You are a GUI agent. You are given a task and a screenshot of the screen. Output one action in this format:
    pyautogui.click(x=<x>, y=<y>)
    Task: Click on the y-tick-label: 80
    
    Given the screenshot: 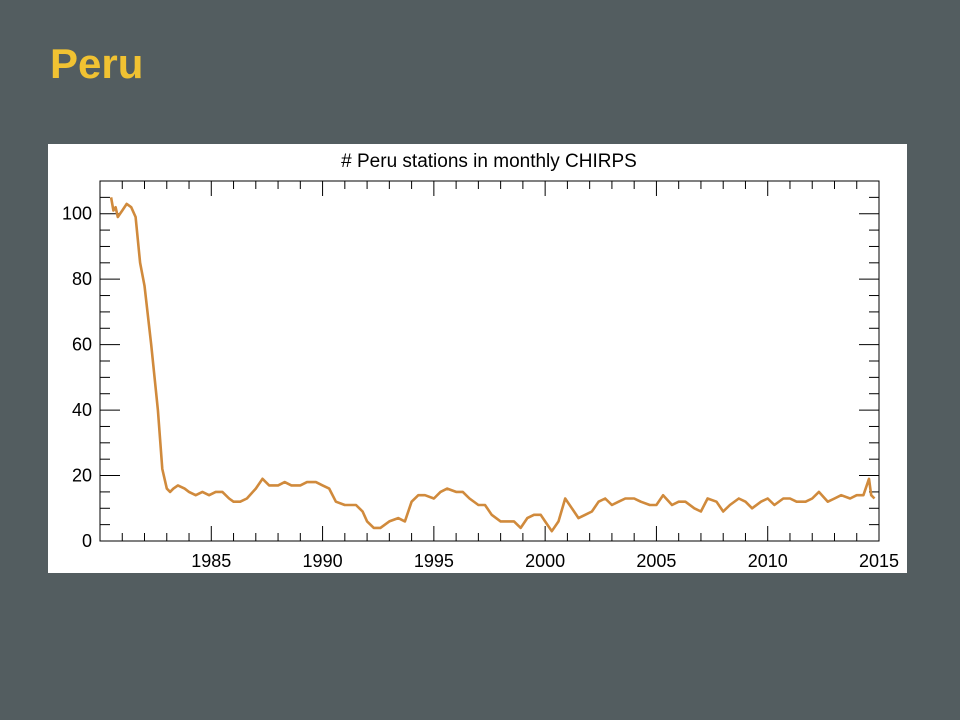 What is the action you would take?
    pyautogui.click(x=82, y=279)
    